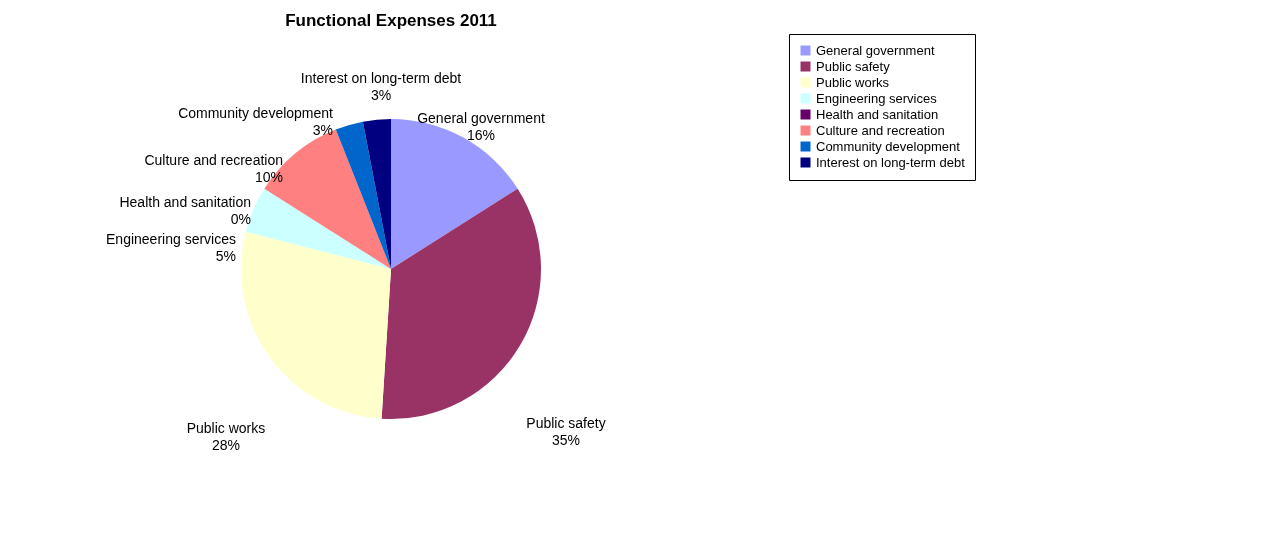 The height and width of the screenshot is (550, 1286). What do you see at coordinates (381, 78) in the screenshot?
I see `slice-label: Interest on long-term debt` at bounding box center [381, 78].